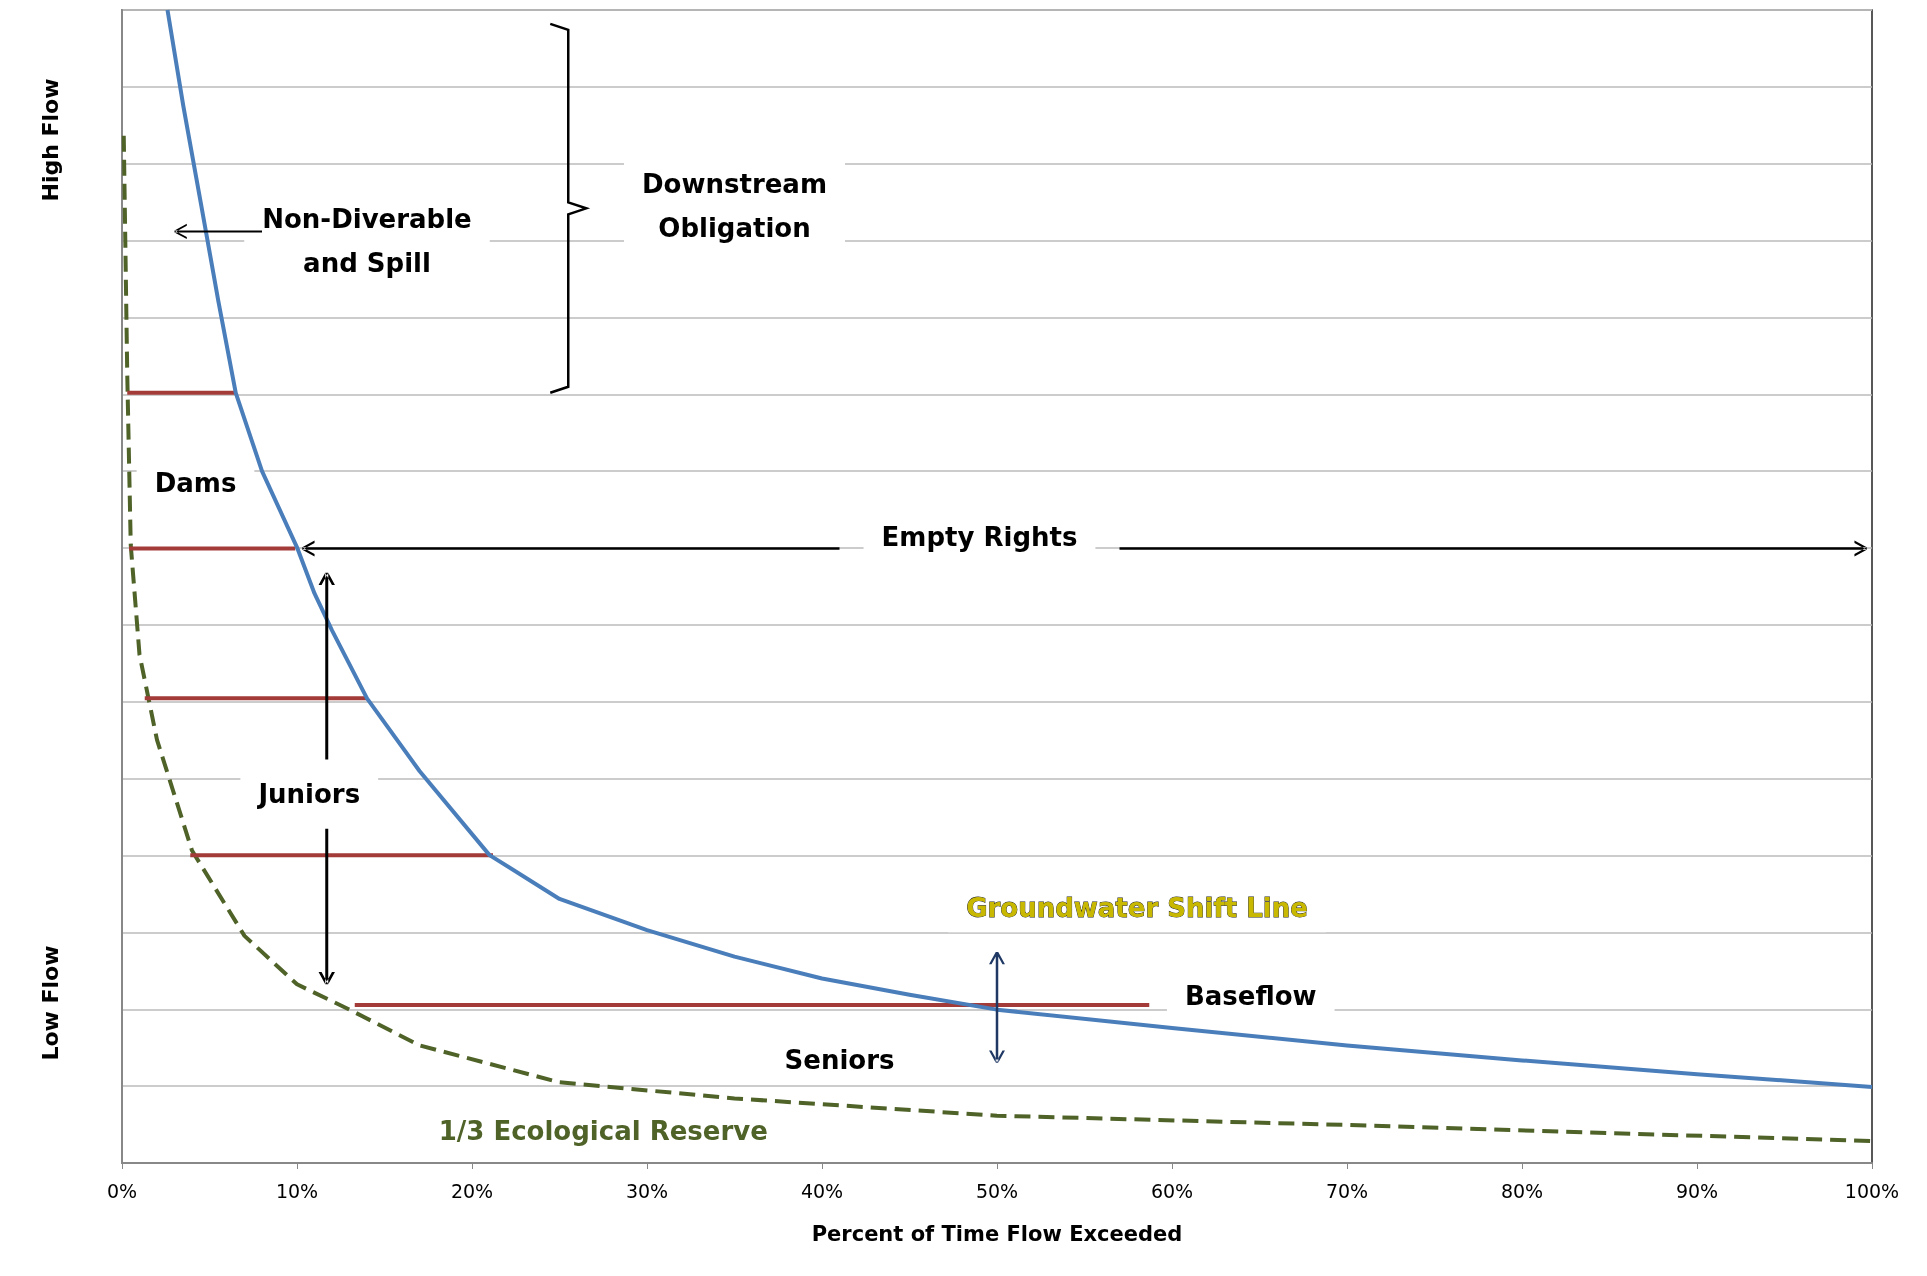  Describe the element at coordinates (308, 794) in the screenshot. I see `annotation: Juniors` at that location.